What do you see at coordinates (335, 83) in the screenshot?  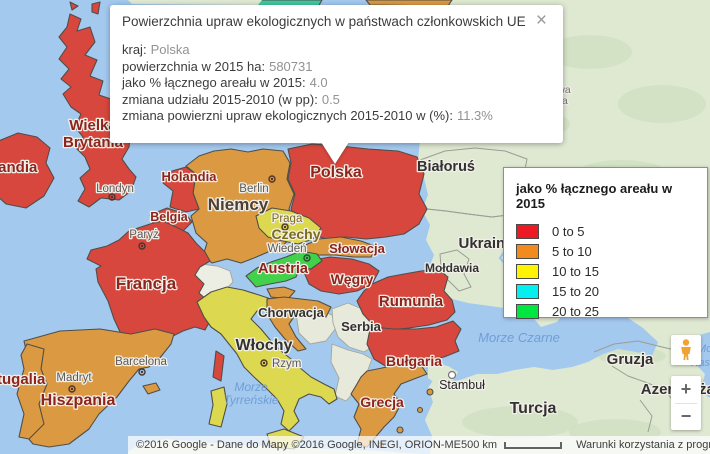 I see `info-row-procent: jako % łącznego areału w 2015: 4.0` at bounding box center [335, 83].